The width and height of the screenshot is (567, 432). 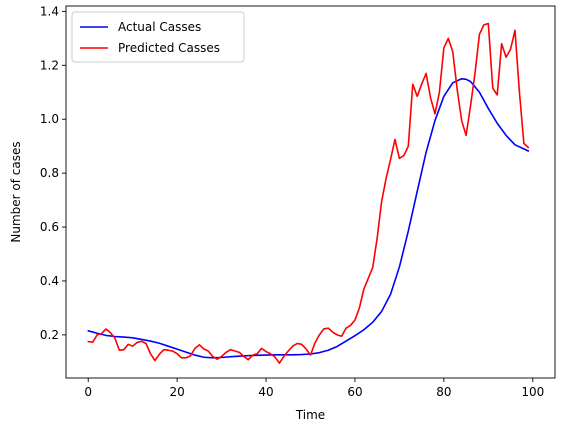 What do you see at coordinates (176, 392) in the screenshot?
I see `x-tick-label: 20` at bounding box center [176, 392].